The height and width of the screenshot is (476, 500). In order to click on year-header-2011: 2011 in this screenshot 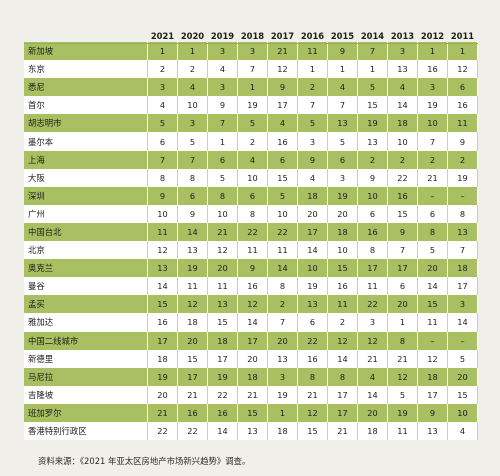, I will do `click(462, 35)`.